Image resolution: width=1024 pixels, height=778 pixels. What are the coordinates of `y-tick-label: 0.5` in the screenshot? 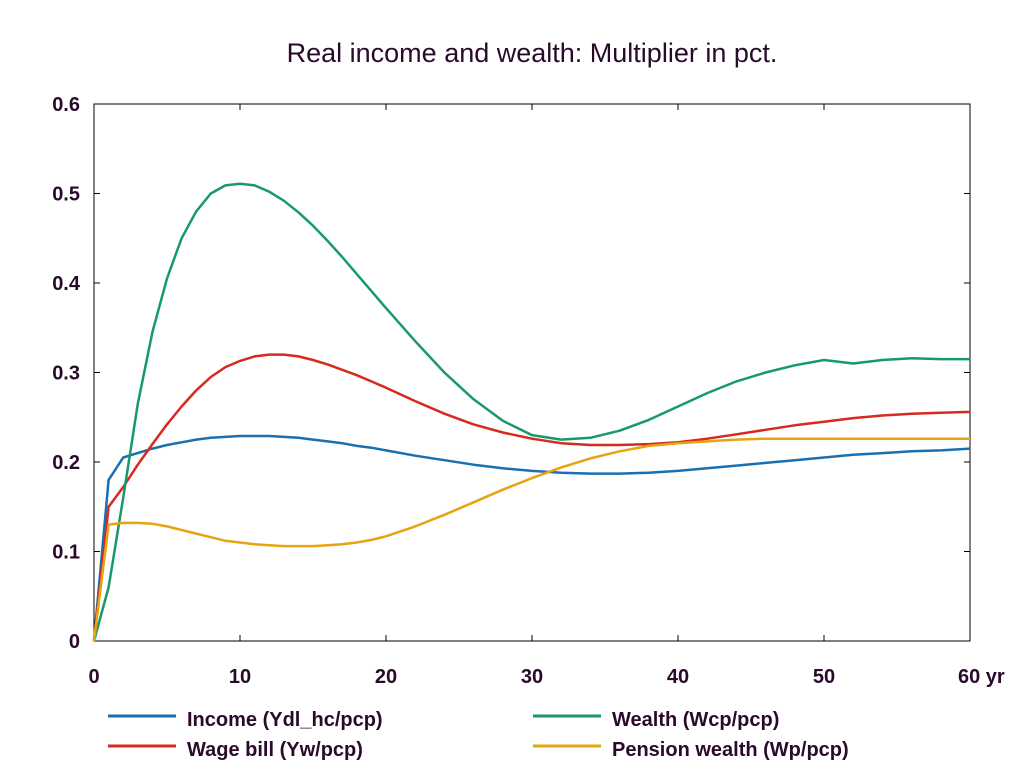 It's located at (66, 195).